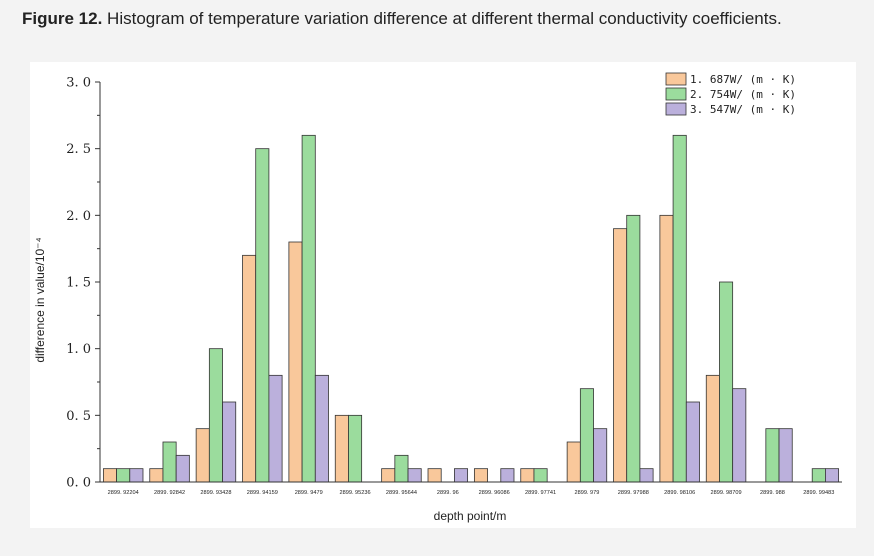  What do you see at coordinates (401, 493) in the screenshot?
I see `x-tick-label: 2899. 95644` at bounding box center [401, 493].